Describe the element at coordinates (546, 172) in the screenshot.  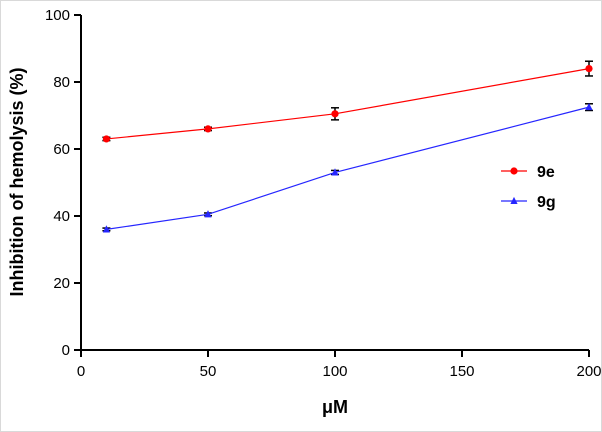
I see `legend-label: 9e` at that location.